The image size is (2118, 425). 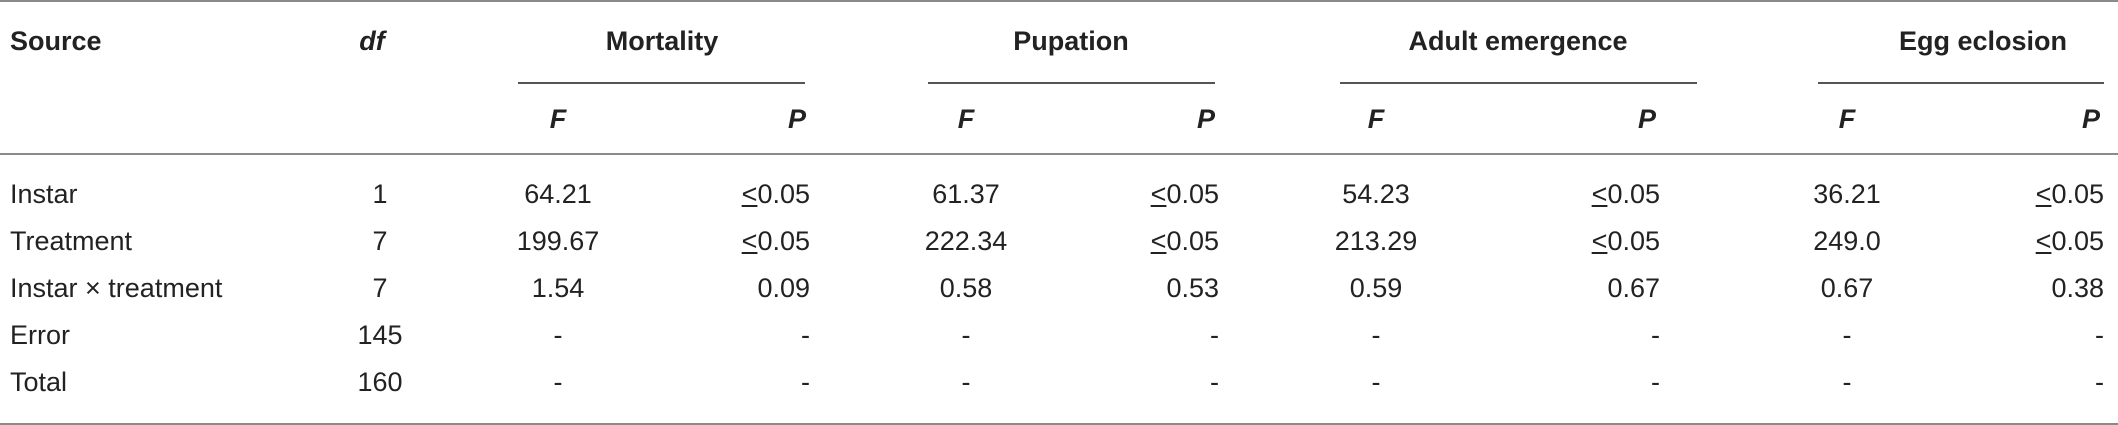 I want to click on p-value: 0.53, so click(x=1192, y=288).